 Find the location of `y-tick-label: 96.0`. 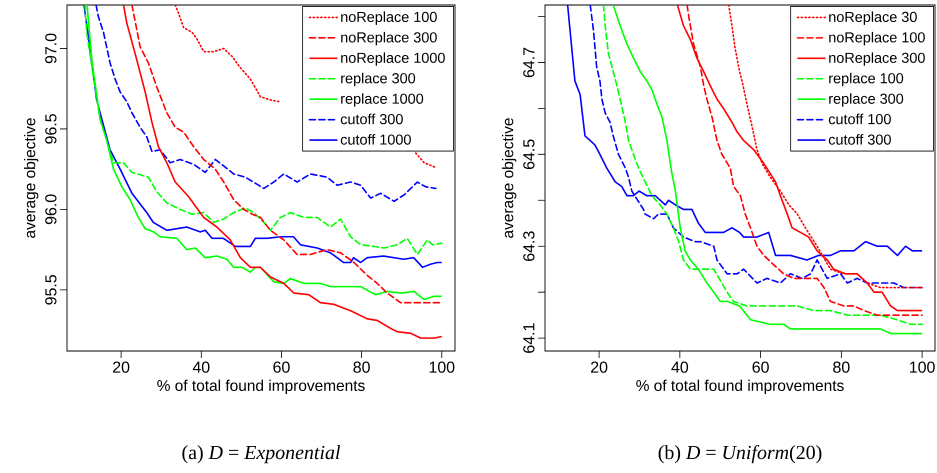

y-tick-label: 96.0 is located at coordinates (50, 209).